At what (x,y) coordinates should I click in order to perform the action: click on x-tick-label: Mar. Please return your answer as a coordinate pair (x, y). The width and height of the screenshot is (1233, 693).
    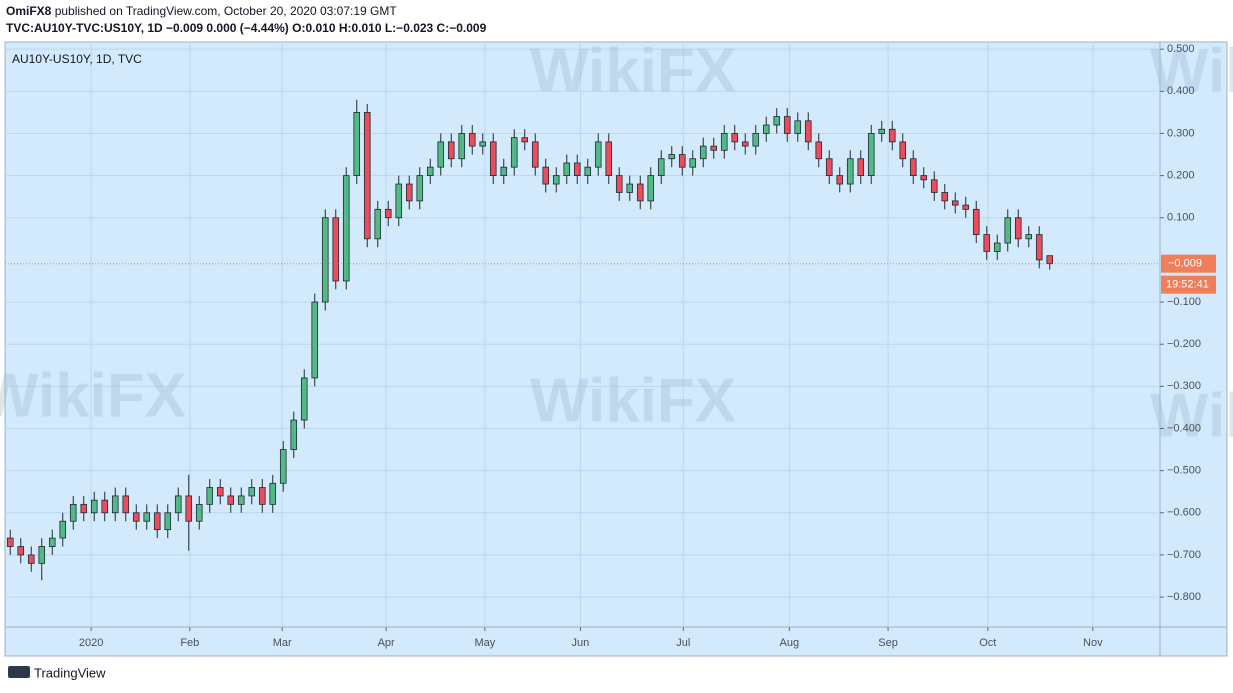
    Looking at the image, I should click on (282, 643).